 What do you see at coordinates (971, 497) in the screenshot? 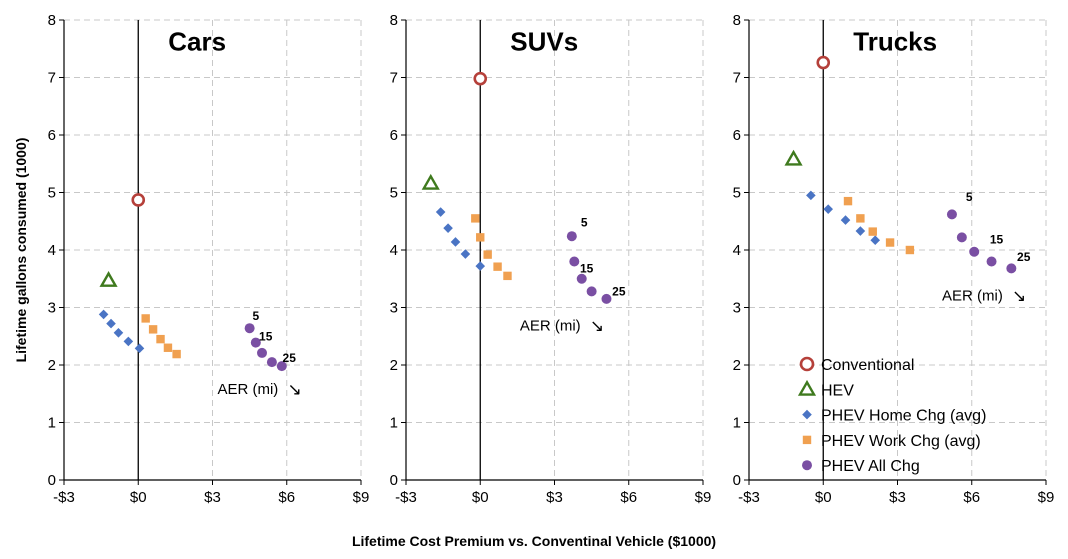
I see `trucks-x-tick-label: $6` at bounding box center [971, 497].